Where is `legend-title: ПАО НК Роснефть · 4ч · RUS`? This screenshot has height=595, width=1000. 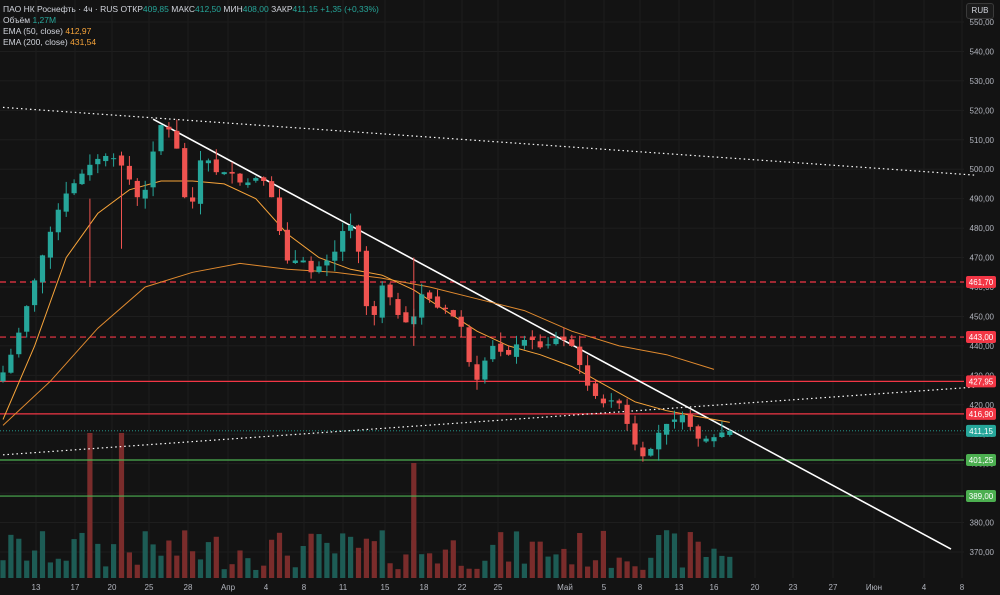
legend-title: ПАО НК Роснефть · 4ч · RUS is located at coordinates (61, 9).